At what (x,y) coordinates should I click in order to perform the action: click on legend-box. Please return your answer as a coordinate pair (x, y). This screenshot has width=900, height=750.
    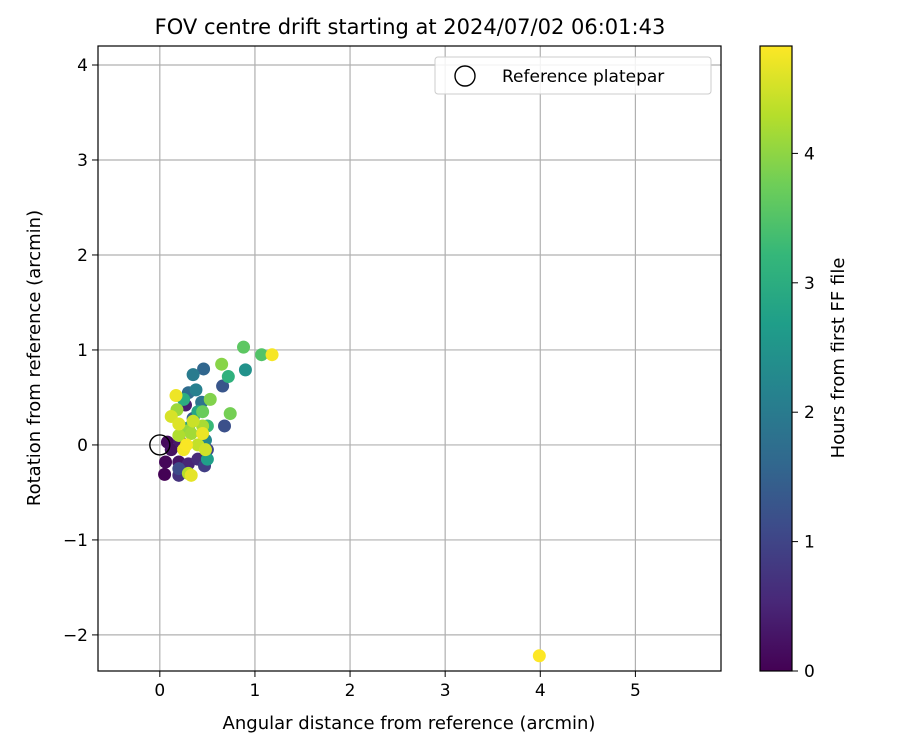
    Looking at the image, I should click on (573, 75).